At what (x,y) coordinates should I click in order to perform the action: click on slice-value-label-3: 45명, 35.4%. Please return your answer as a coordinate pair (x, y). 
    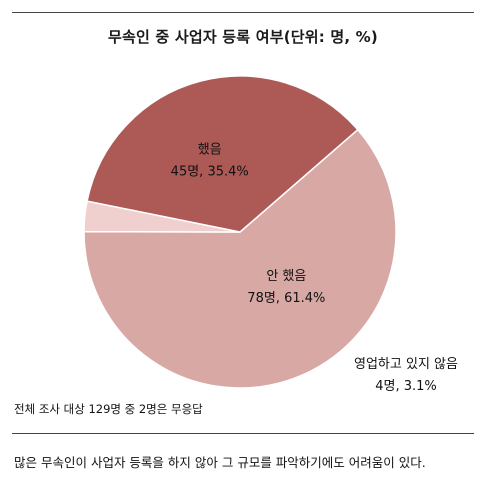
    Looking at the image, I should click on (210, 172).